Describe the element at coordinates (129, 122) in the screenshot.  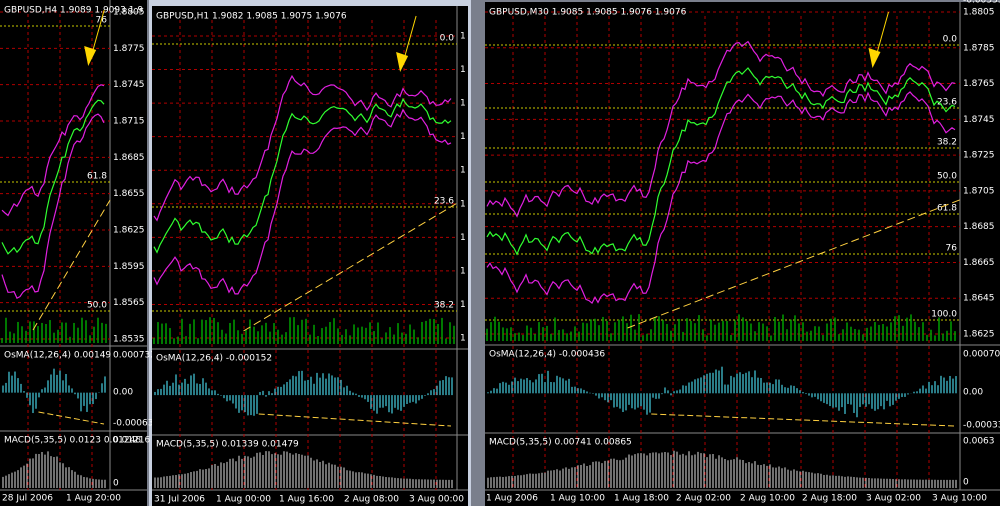
I see `price-label: 1.8715` at that location.